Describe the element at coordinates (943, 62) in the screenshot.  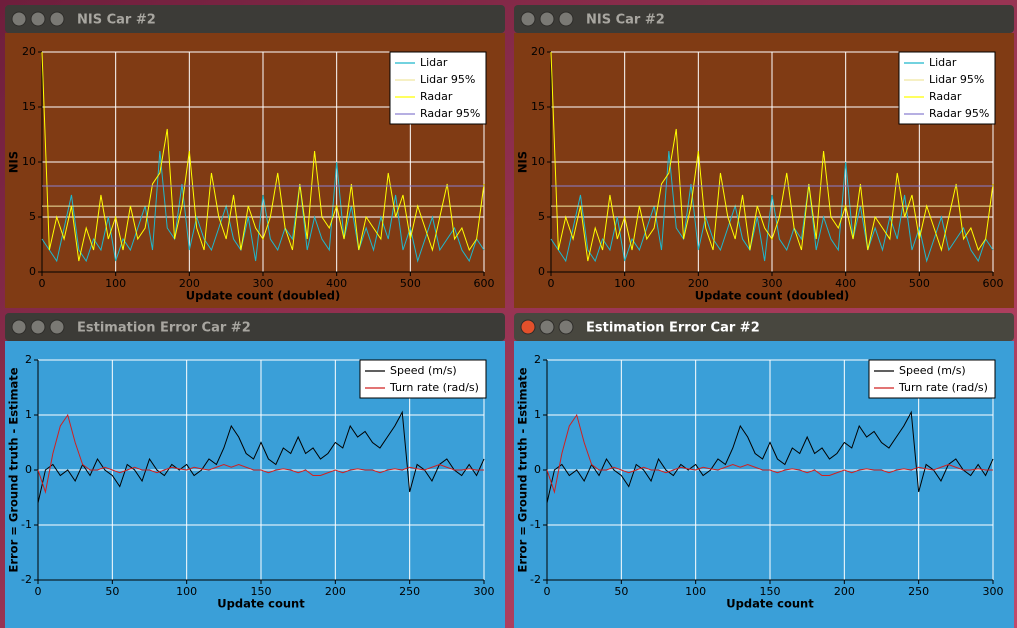
I see `legend-label: Lidar` at that location.